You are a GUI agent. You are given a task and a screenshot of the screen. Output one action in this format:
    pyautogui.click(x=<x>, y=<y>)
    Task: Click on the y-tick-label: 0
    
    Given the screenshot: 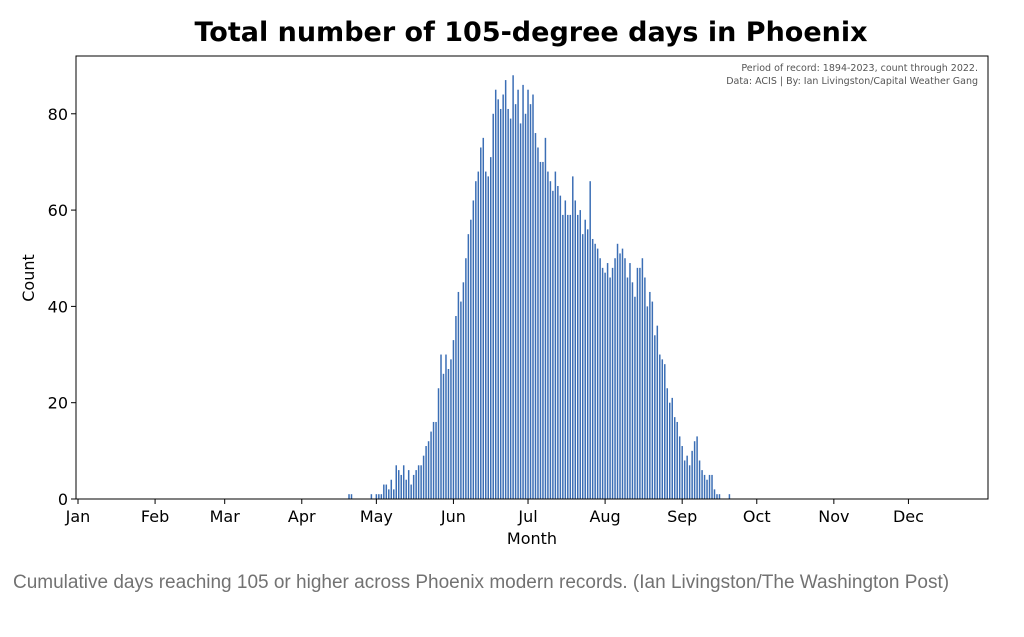 What is the action you would take?
    pyautogui.click(x=63, y=499)
    